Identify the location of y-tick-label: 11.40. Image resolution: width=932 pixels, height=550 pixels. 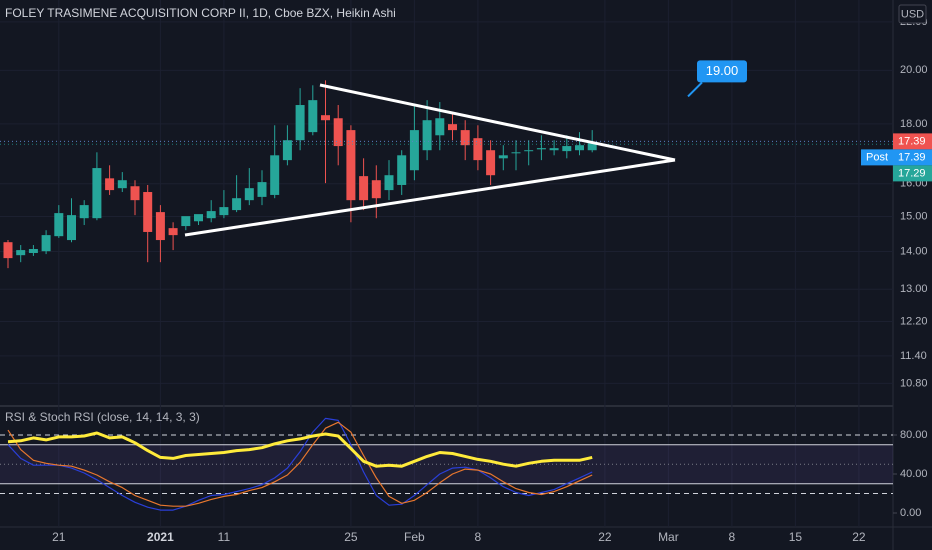
(913, 356).